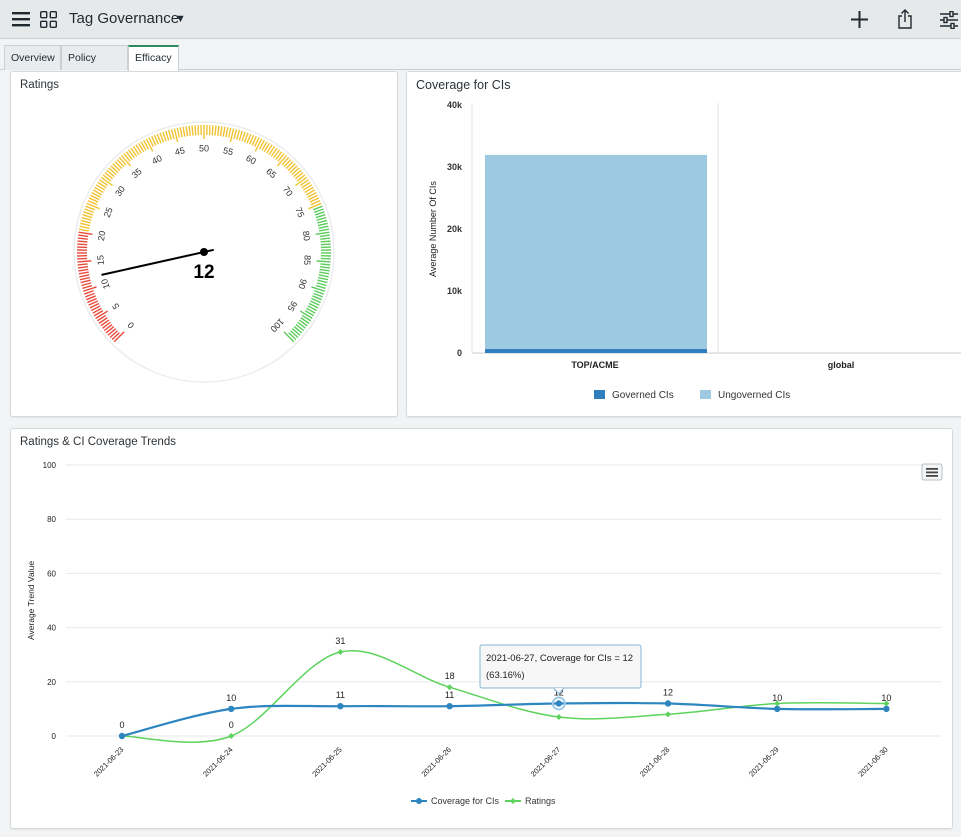  Describe the element at coordinates (949, 20) in the screenshot. I see `sliders-icon` at that location.